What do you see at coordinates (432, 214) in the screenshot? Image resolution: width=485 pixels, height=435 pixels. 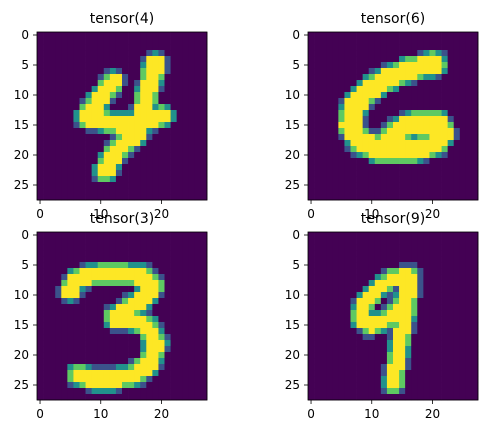 I see `x-tick-label: 20` at bounding box center [432, 214].